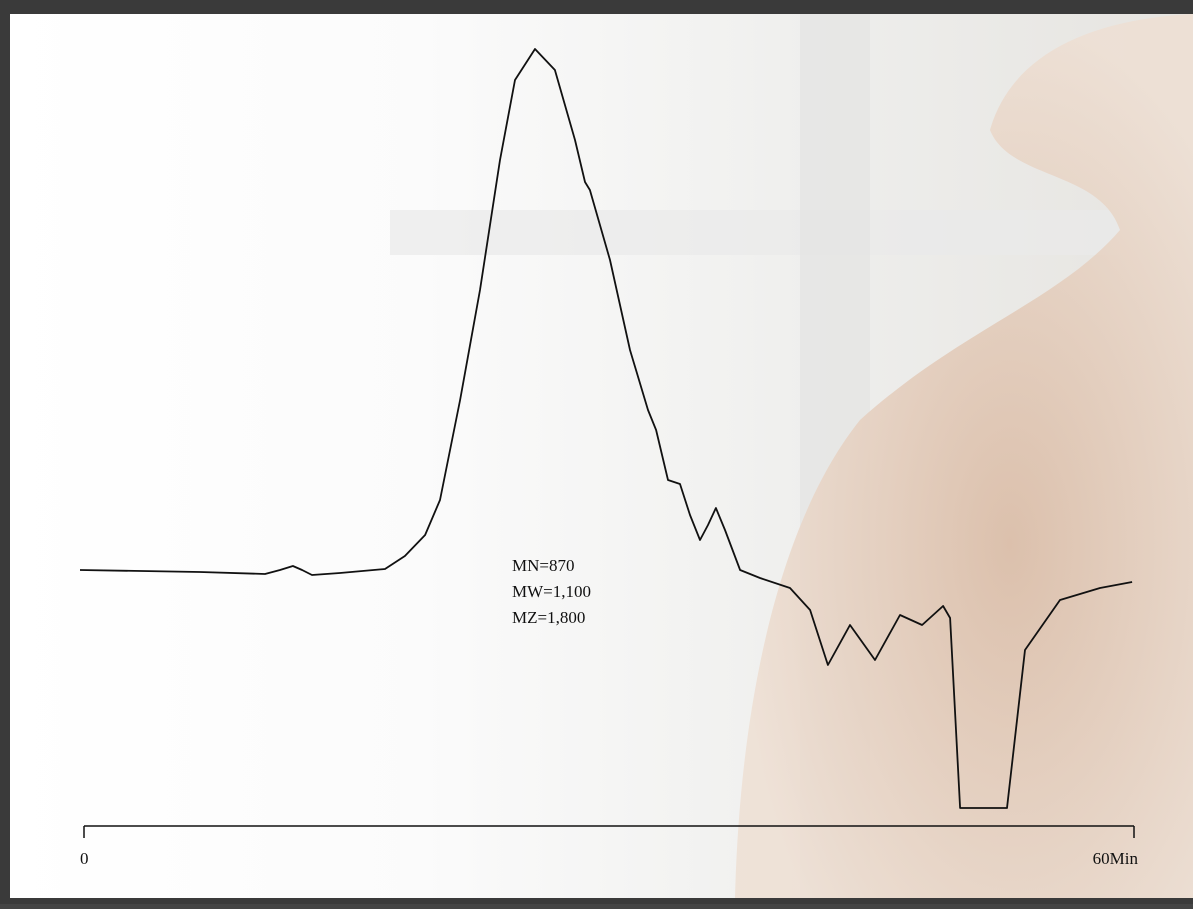 Image resolution: width=1193 pixels, height=909 pixels. What do you see at coordinates (1116, 858) in the screenshot?
I see `x-tick-label: 60Min` at bounding box center [1116, 858].